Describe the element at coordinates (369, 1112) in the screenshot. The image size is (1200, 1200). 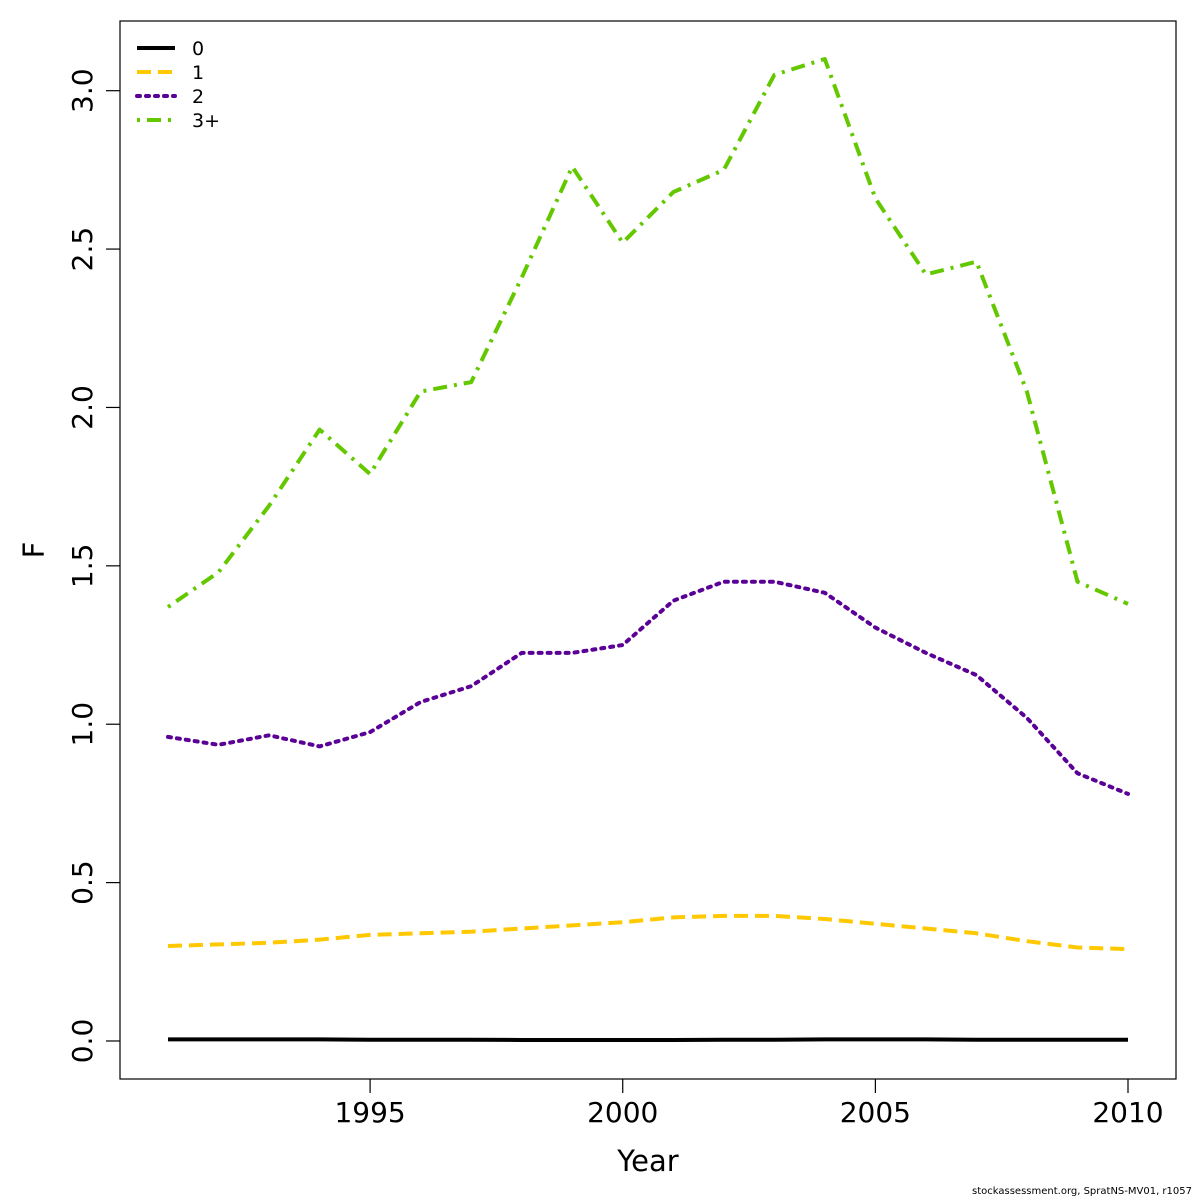
I see `x-tick-label: 1995` at that location.